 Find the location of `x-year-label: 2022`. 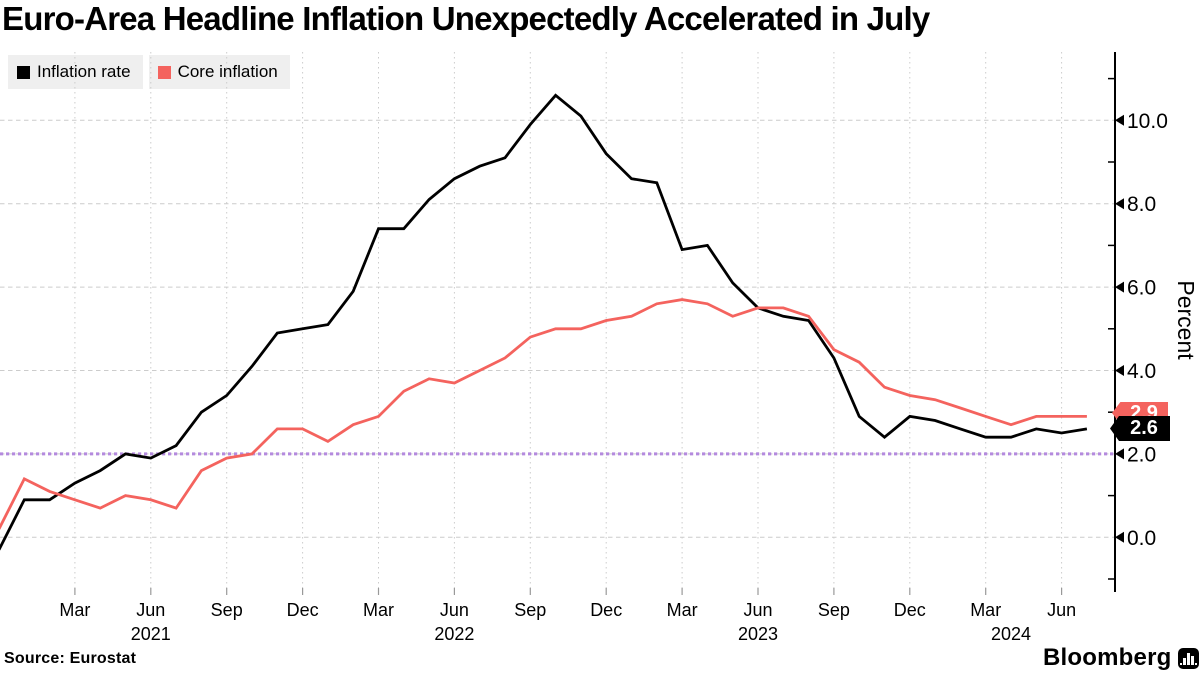

x-year-label: 2022 is located at coordinates (454, 634).